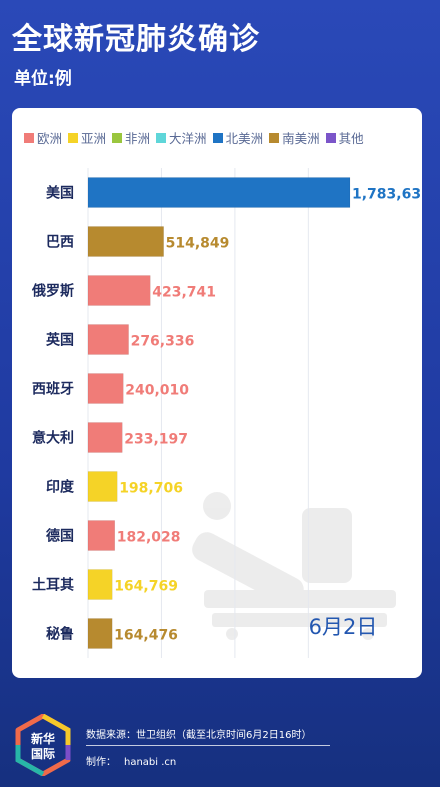  What do you see at coordinates (294, 566) in the screenshot?
I see `watermark-patient-icon` at bounding box center [294, 566].